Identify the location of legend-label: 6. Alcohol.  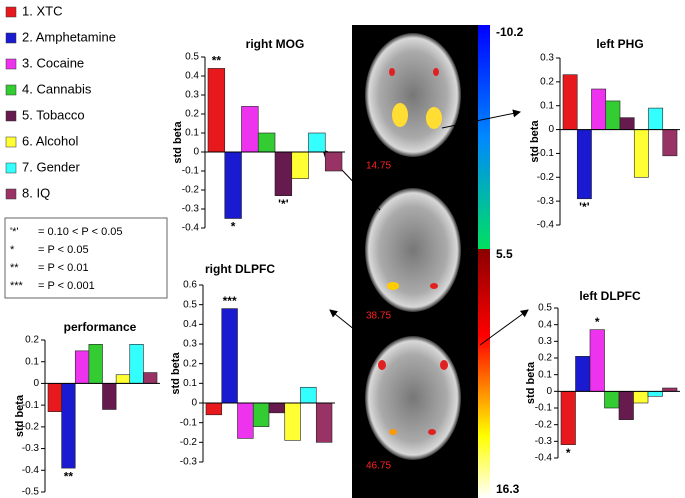
(50, 140).